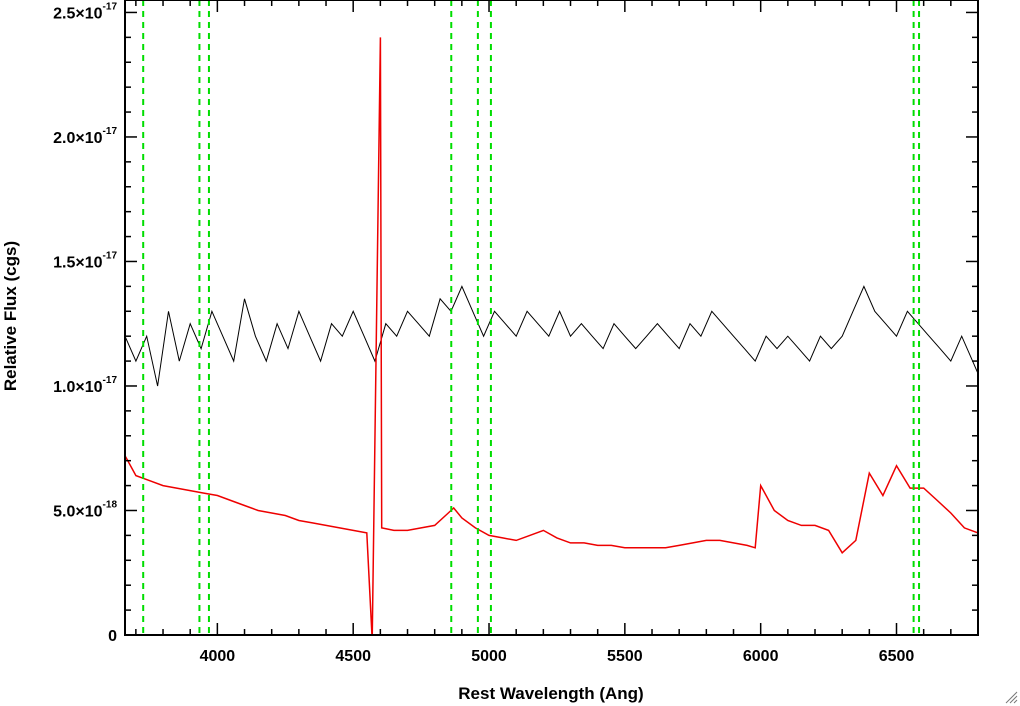 The image size is (1020, 706). Describe the element at coordinates (85, 385) in the screenshot. I see `y-tick-label: 1.0×10⁻¹⁷` at that location.